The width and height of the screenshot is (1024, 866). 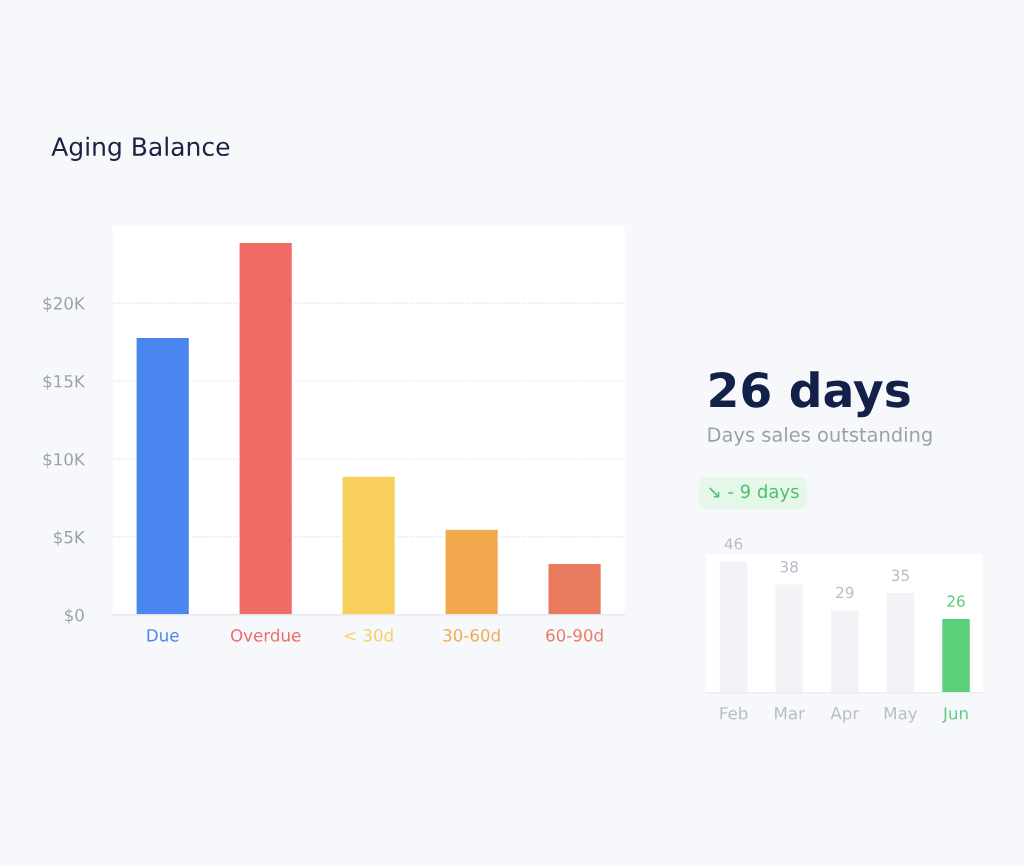 What do you see at coordinates (955, 715) in the screenshot?
I see `x-tick-label: Jun` at bounding box center [955, 715].